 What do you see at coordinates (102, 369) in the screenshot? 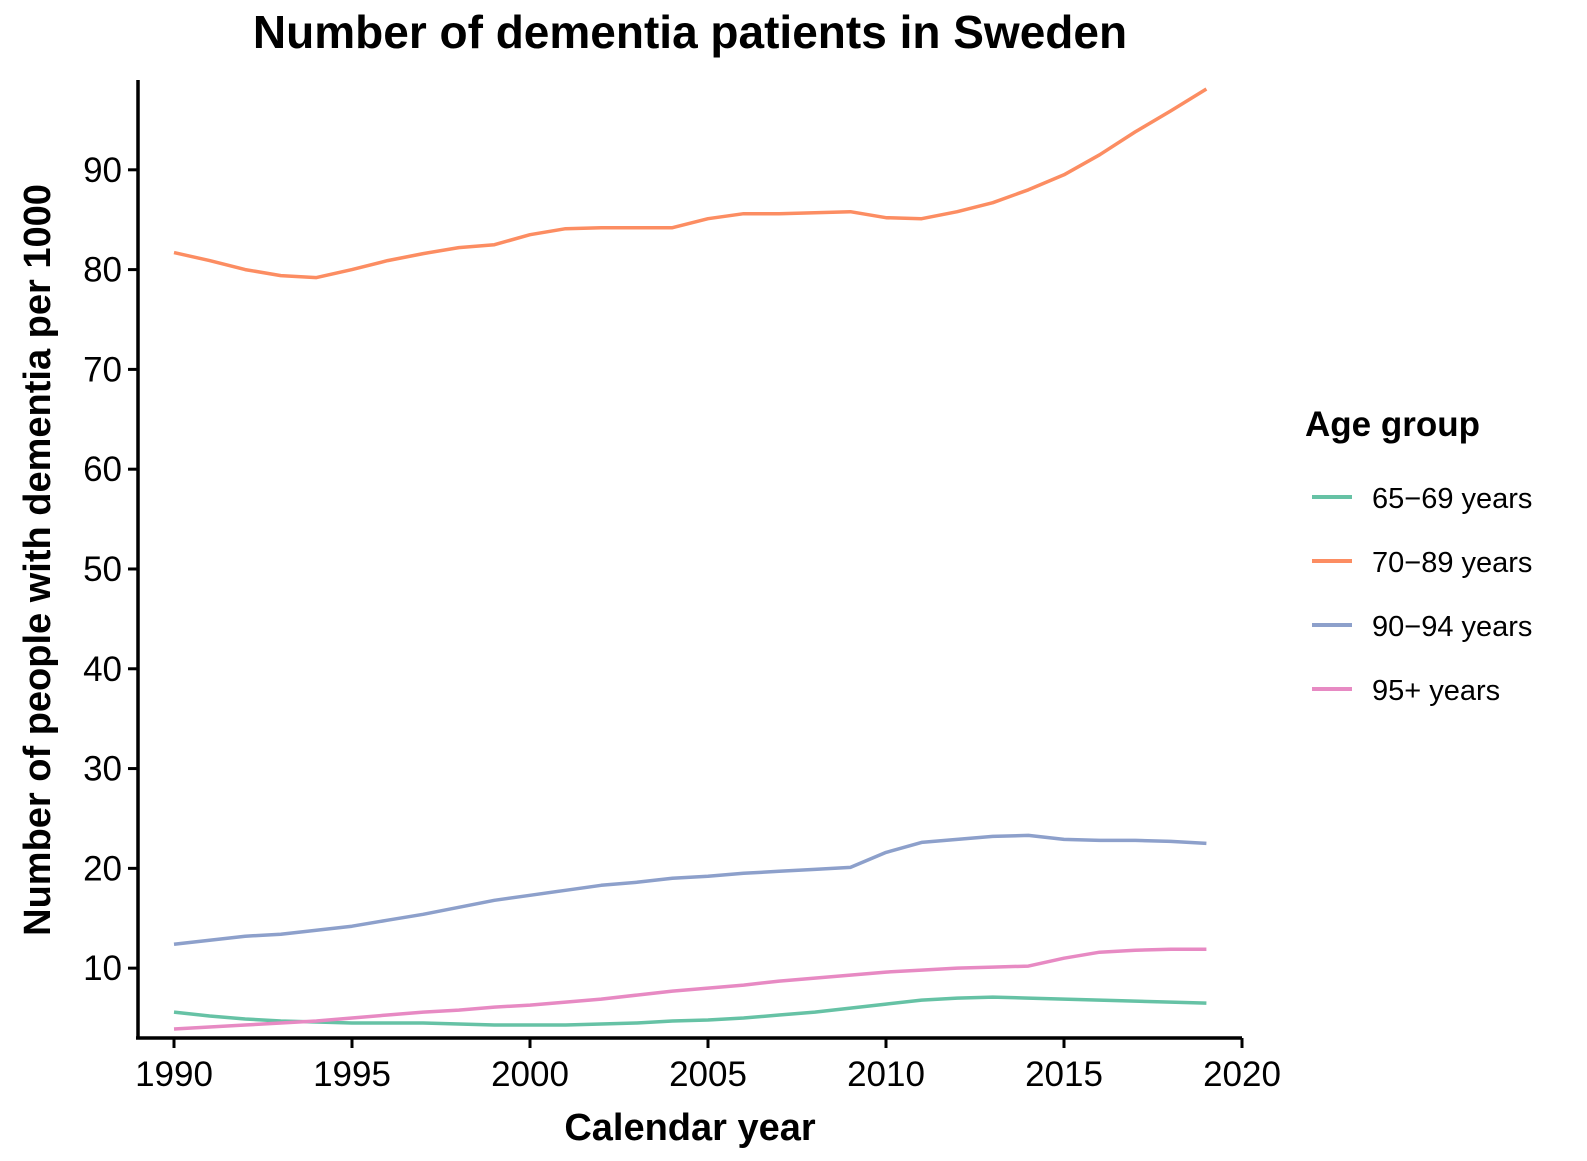
I see `y-tick-label: 70` at bounding box center [102, 369].